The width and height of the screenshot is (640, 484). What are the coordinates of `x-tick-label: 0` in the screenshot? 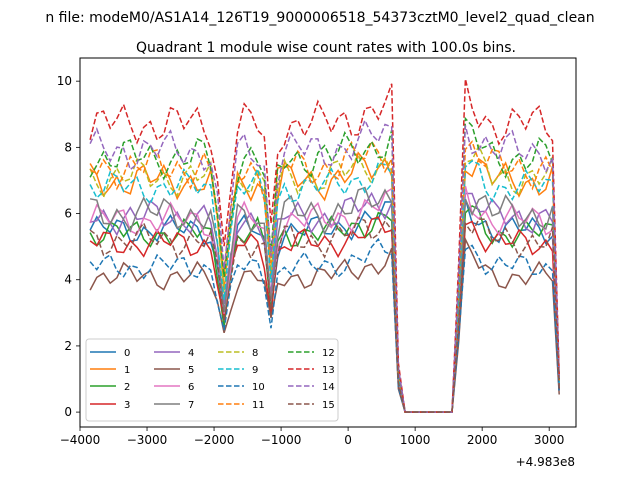 It's located at (348, 440).